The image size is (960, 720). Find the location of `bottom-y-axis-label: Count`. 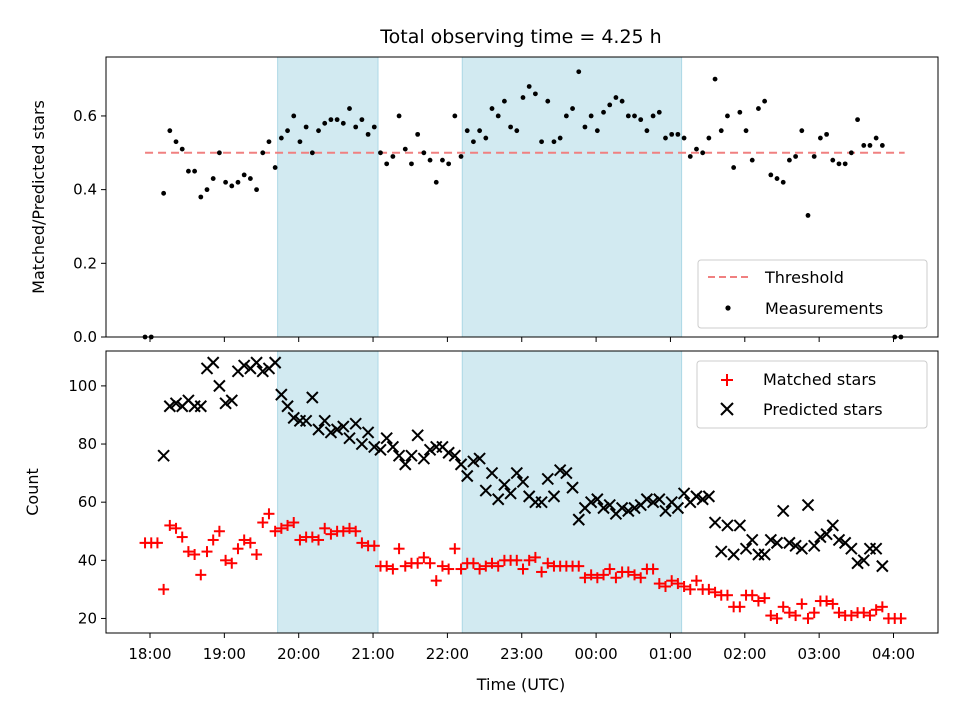

bottom-y-axis-label: Count is located at coordinates (32, 492).